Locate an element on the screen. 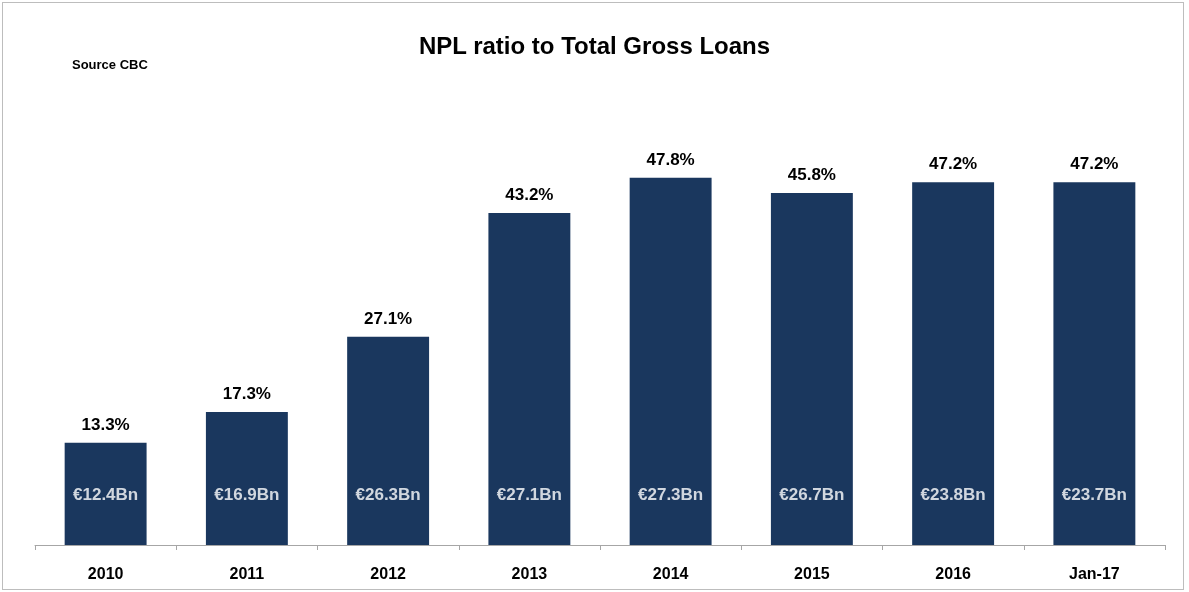 The width and height of the screenshot is (1189, 592). chart-title: NPL ratio to Total Gross Loans is located at coordinates (594, 45).